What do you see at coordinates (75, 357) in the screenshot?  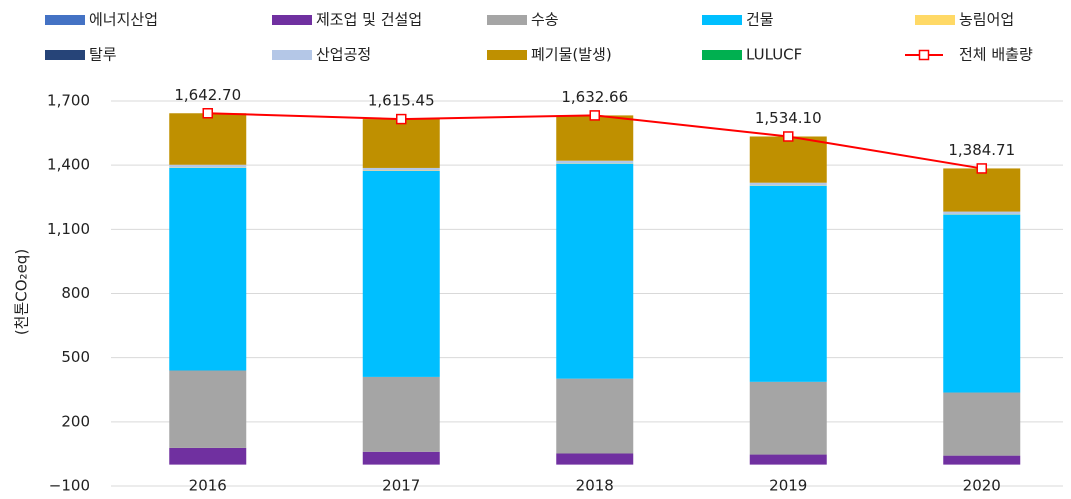 I see `y-tick-label: 500` at bounding box center [75, 357].